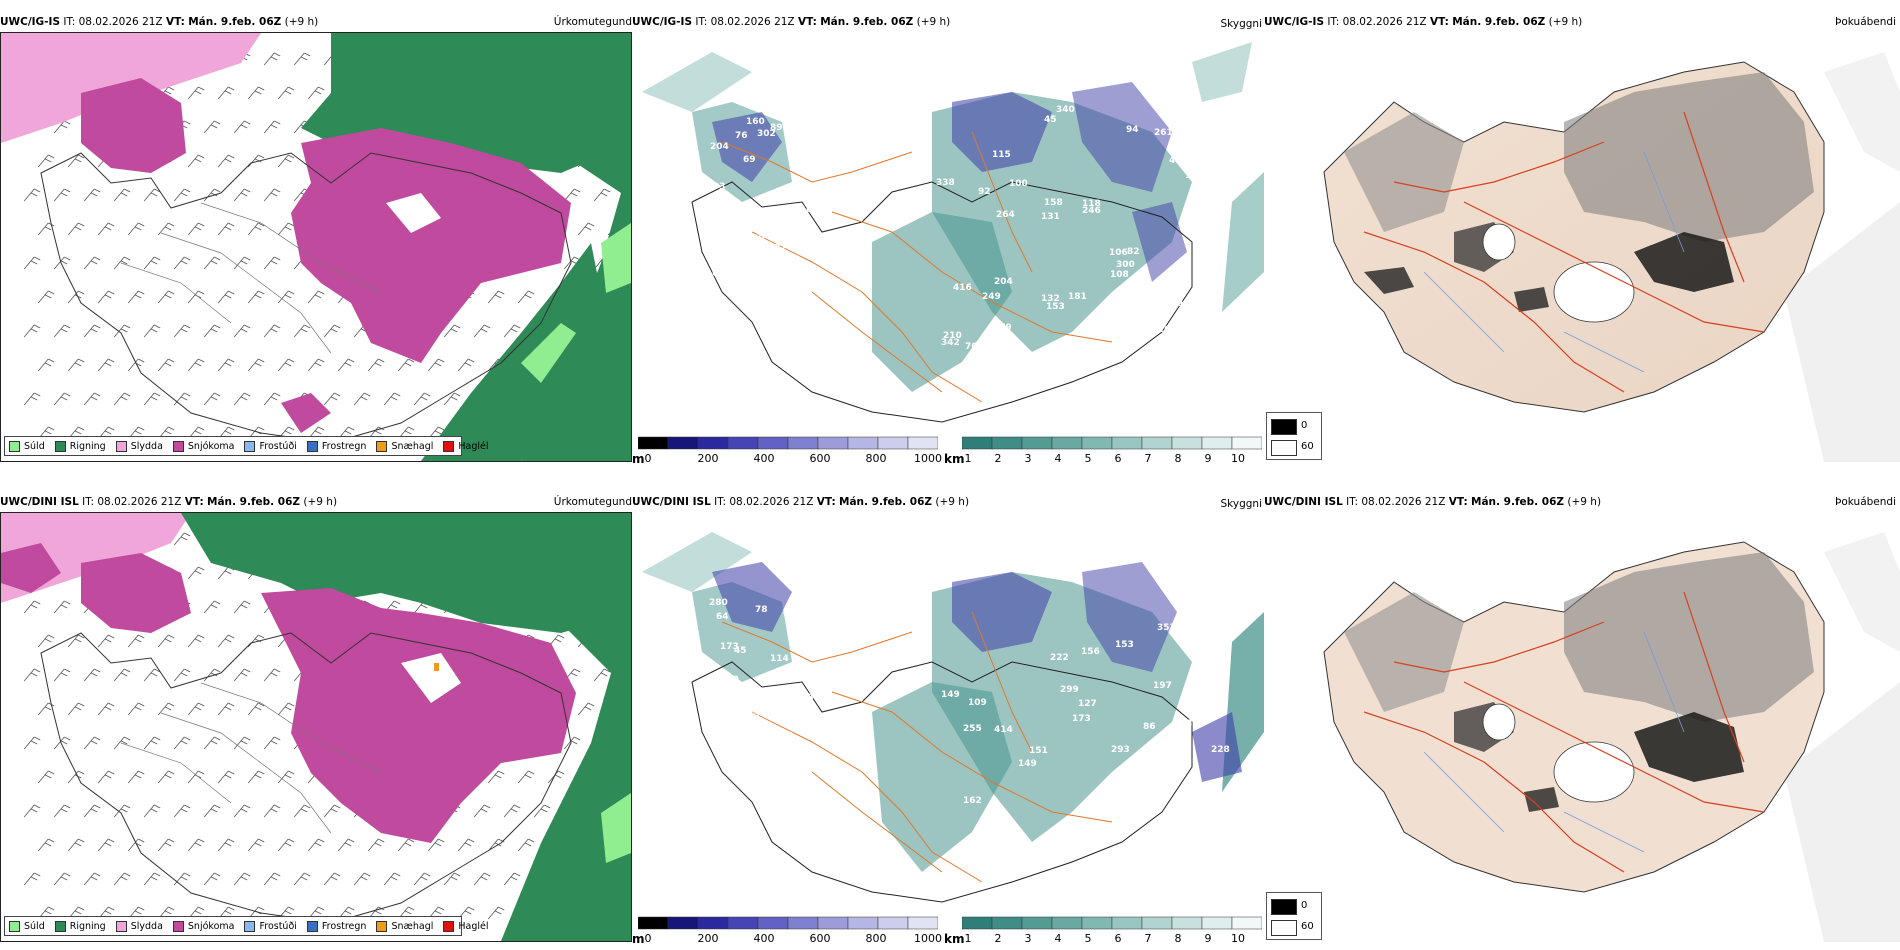 The image size is (1900, 950). I want to click on visibility-value: 204, so click(1003, 282).